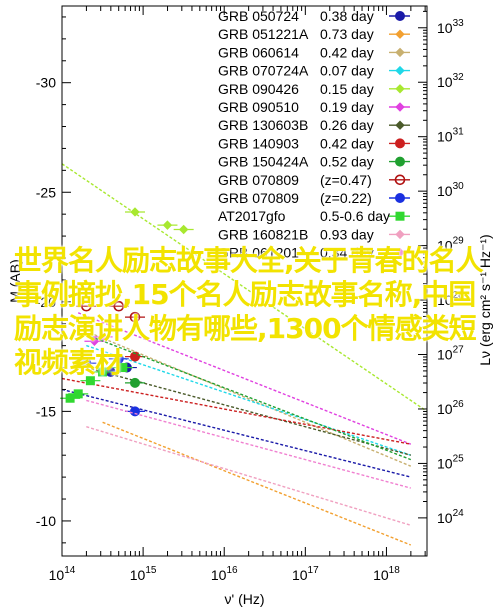 The width and height of the screenshot is (500, 612). I want to click on legend-name: GRB 090510, so click(258, 107).